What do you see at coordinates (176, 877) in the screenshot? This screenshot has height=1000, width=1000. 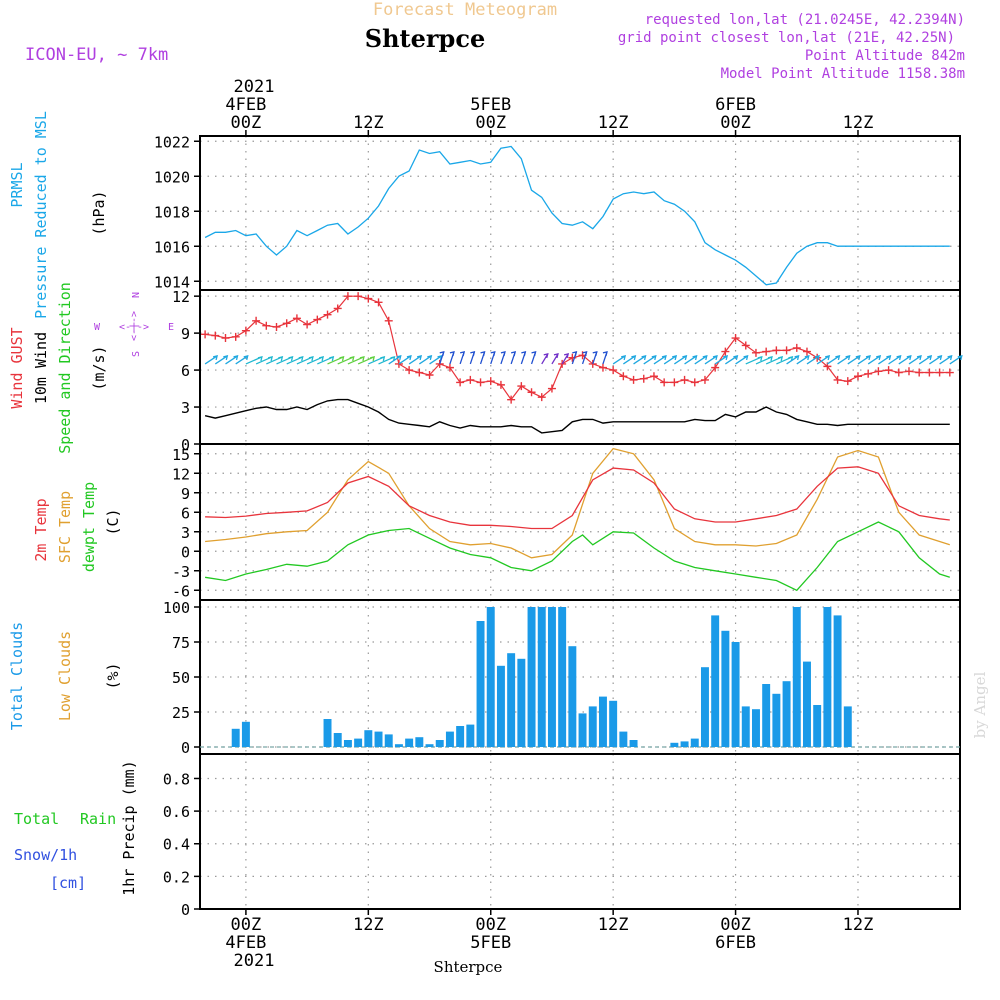 I see `y-tick-label: 0.2` at bounding box center [176, 877].